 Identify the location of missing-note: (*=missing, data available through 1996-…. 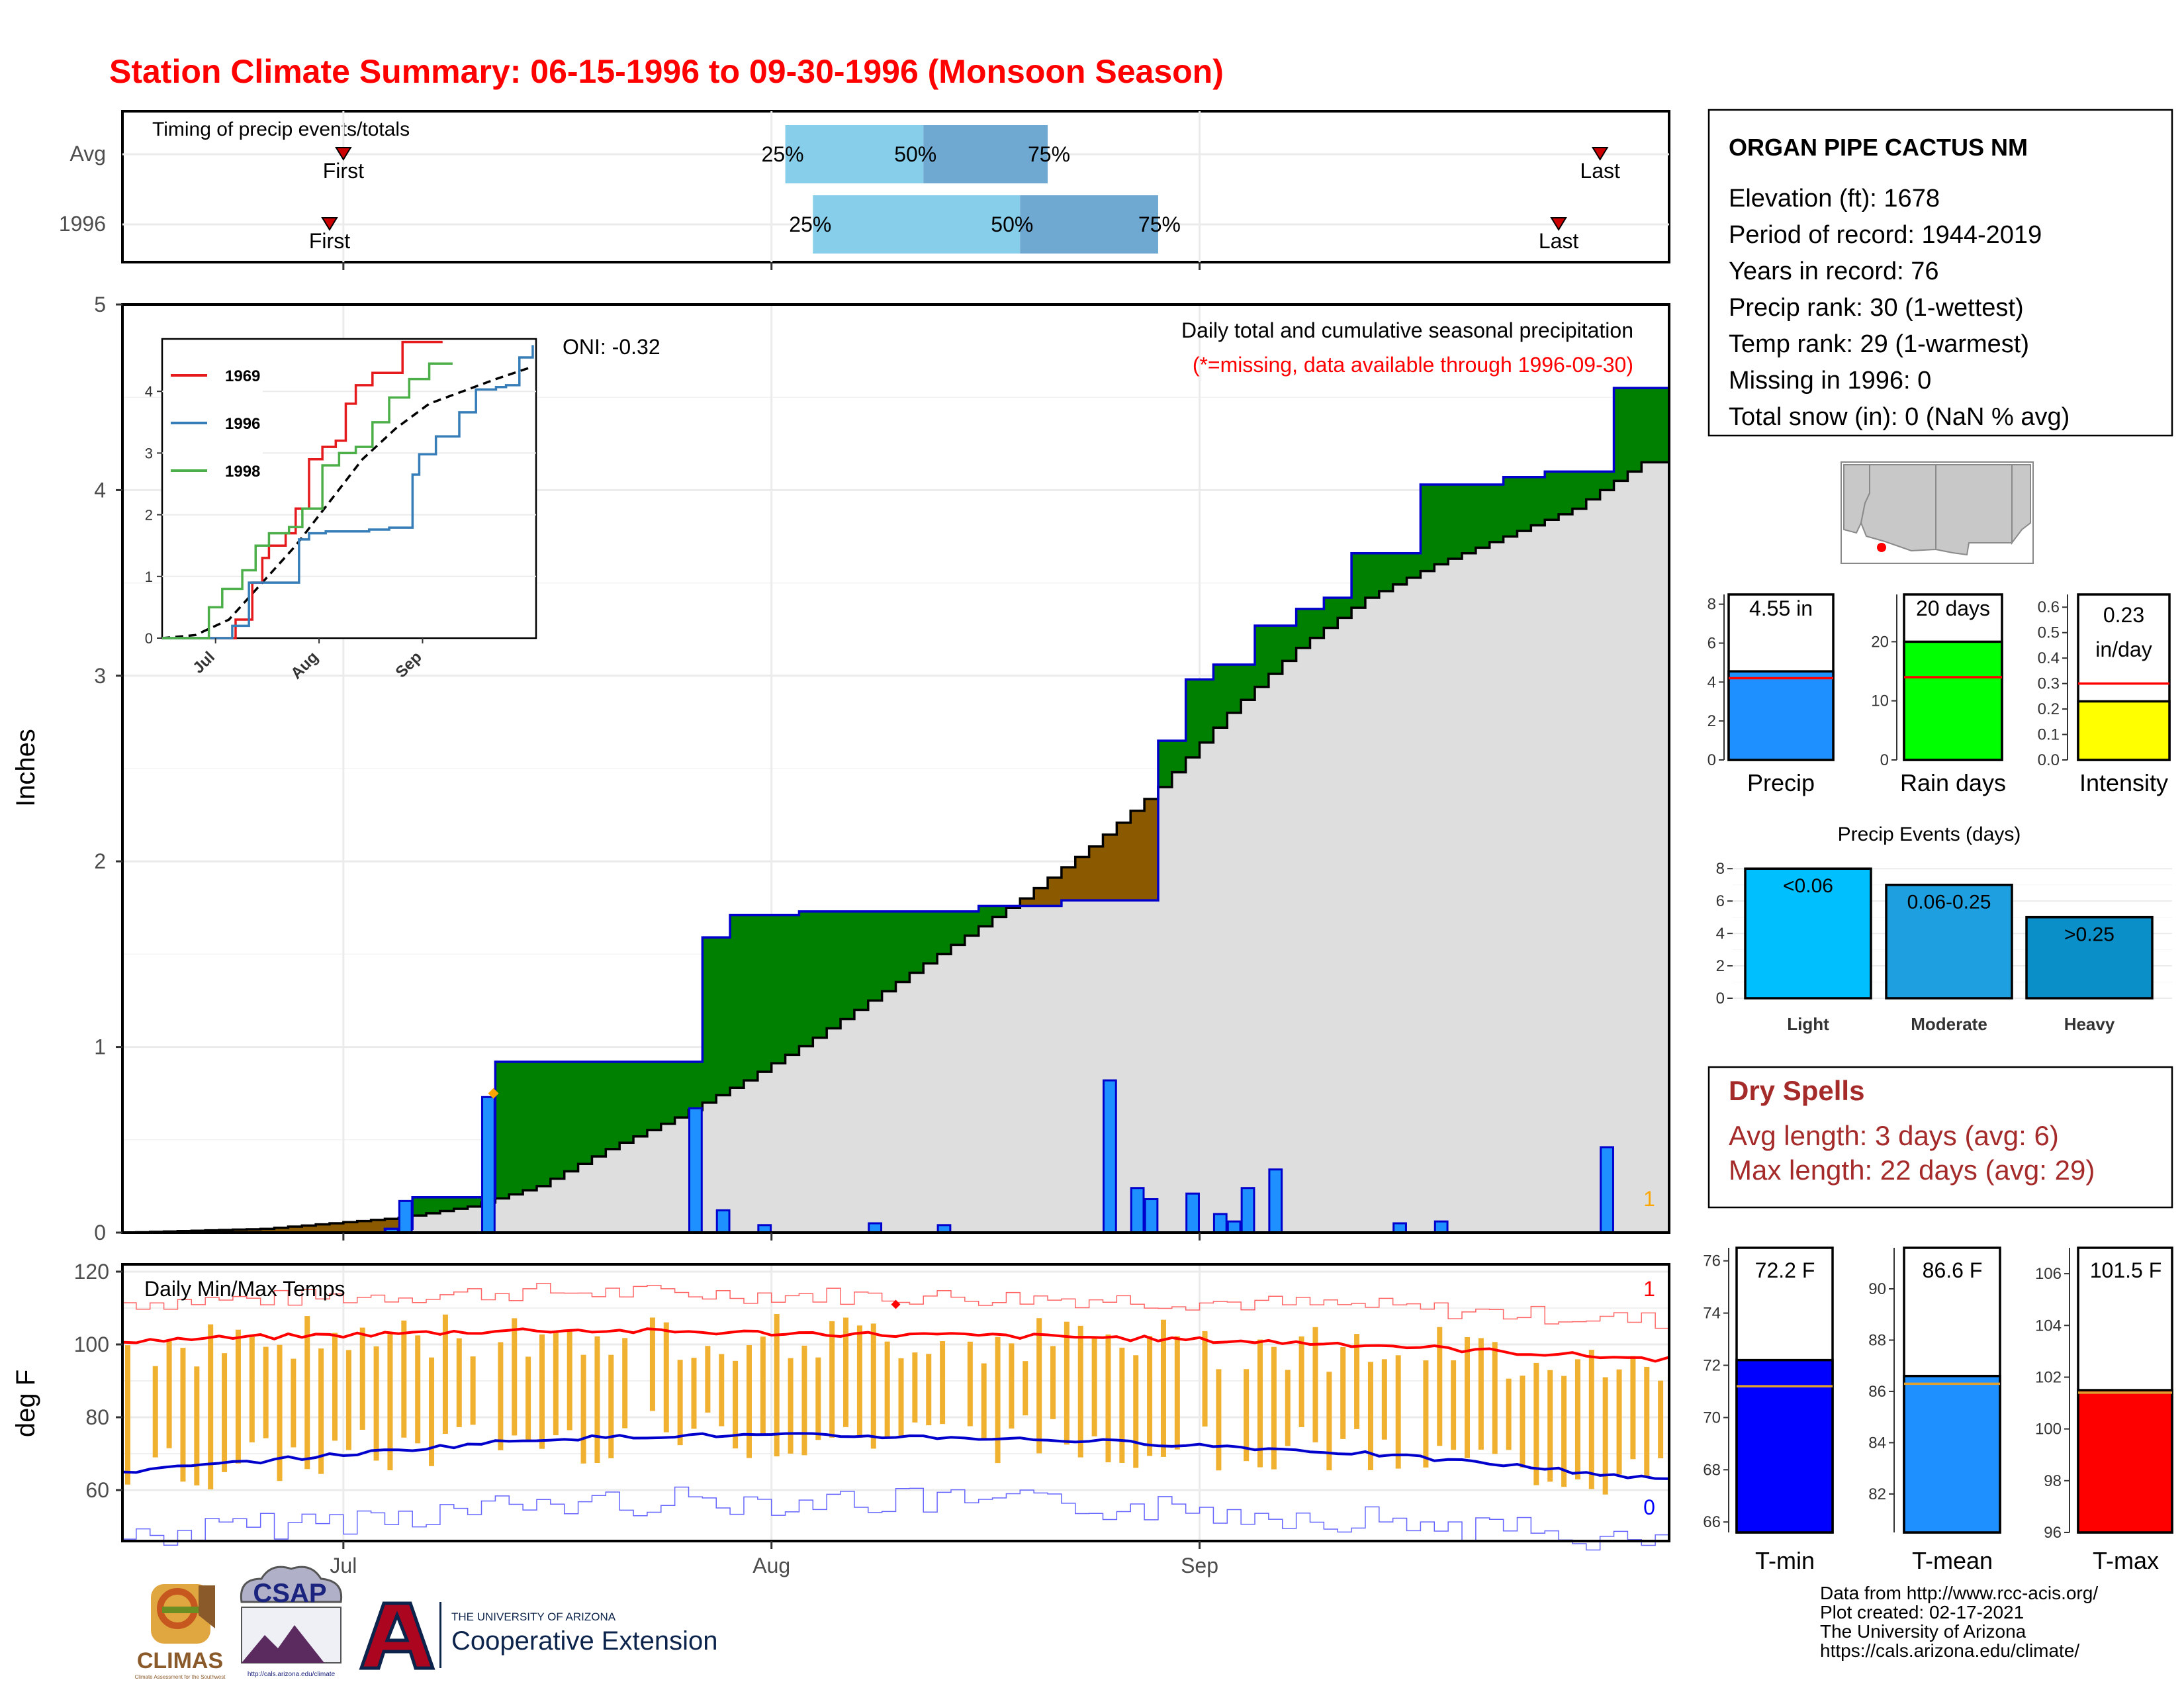
(1413, 365).